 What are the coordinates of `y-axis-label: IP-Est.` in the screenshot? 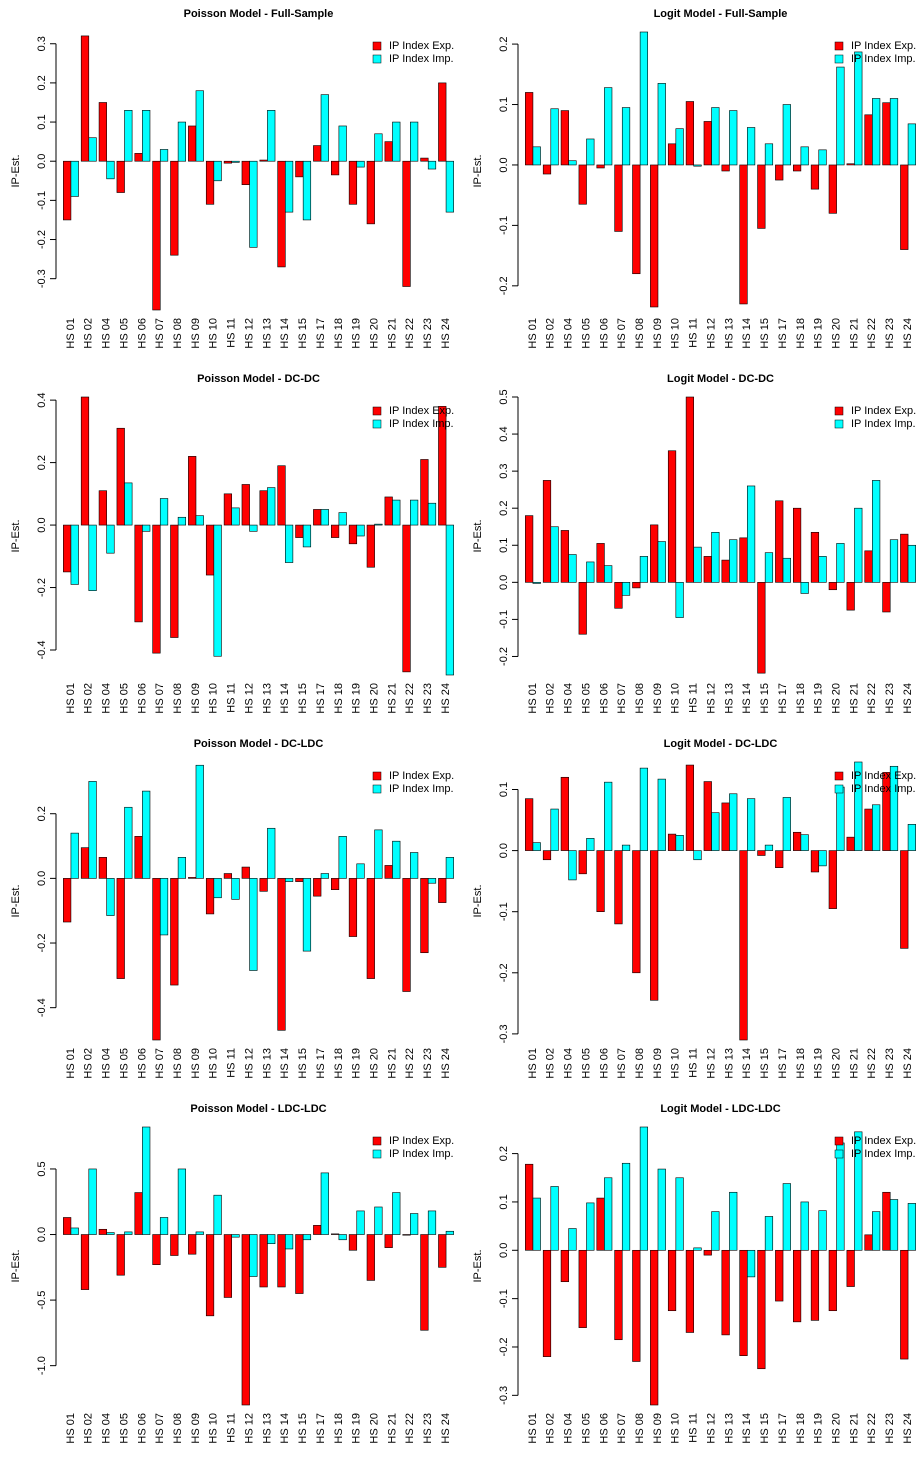 It's located at (16, 170).